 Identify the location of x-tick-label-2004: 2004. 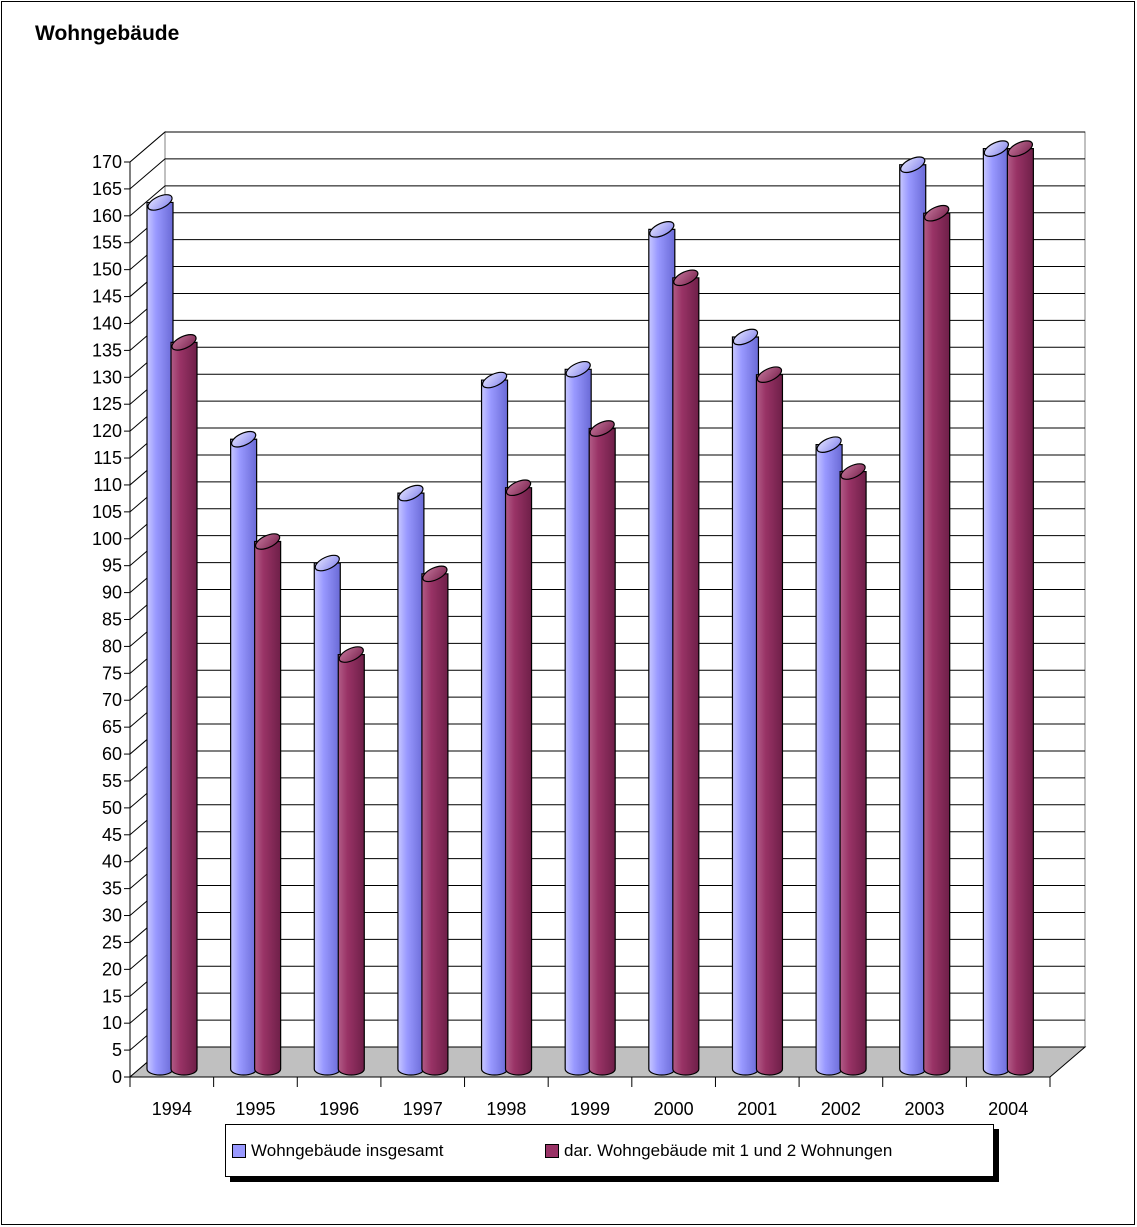
(1008, 1109).